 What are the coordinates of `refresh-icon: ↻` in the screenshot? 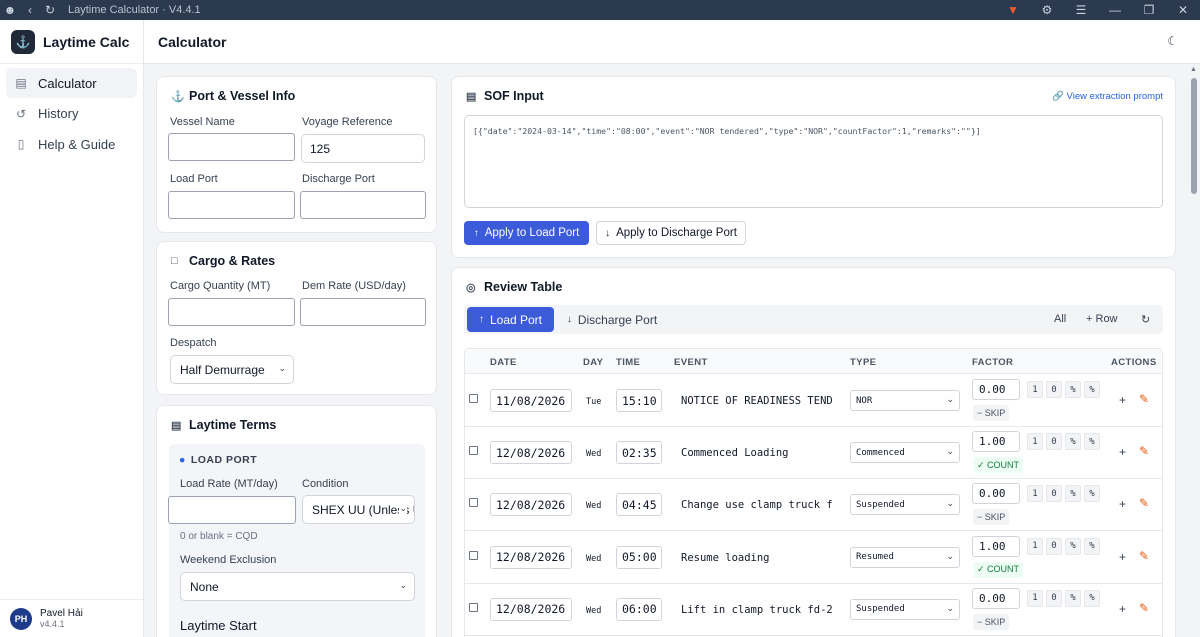 It's located at (1146, 320).